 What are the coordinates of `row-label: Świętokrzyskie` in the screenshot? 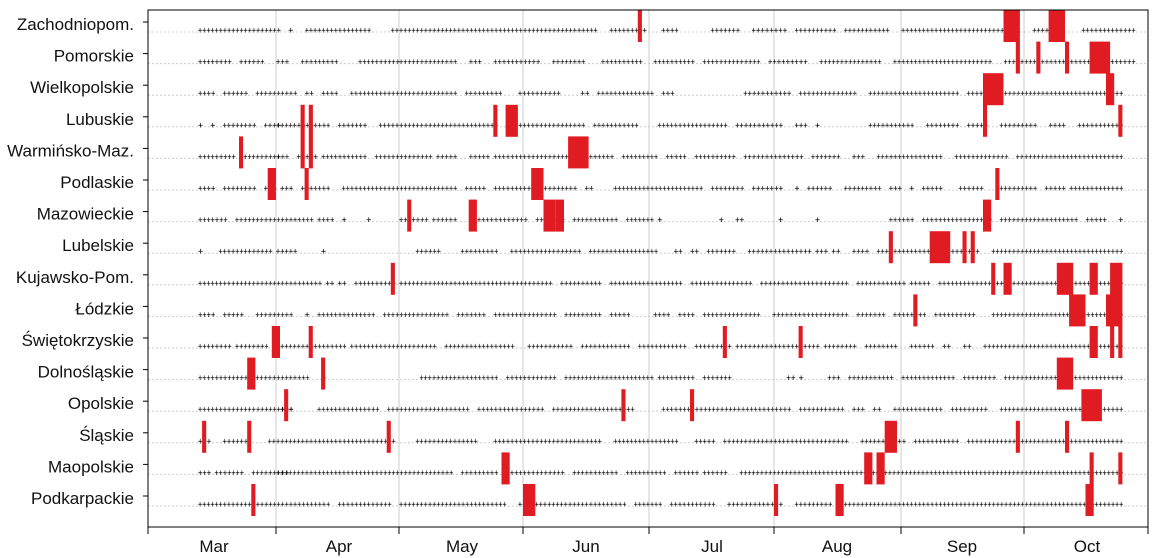 It's located at (78, 340).